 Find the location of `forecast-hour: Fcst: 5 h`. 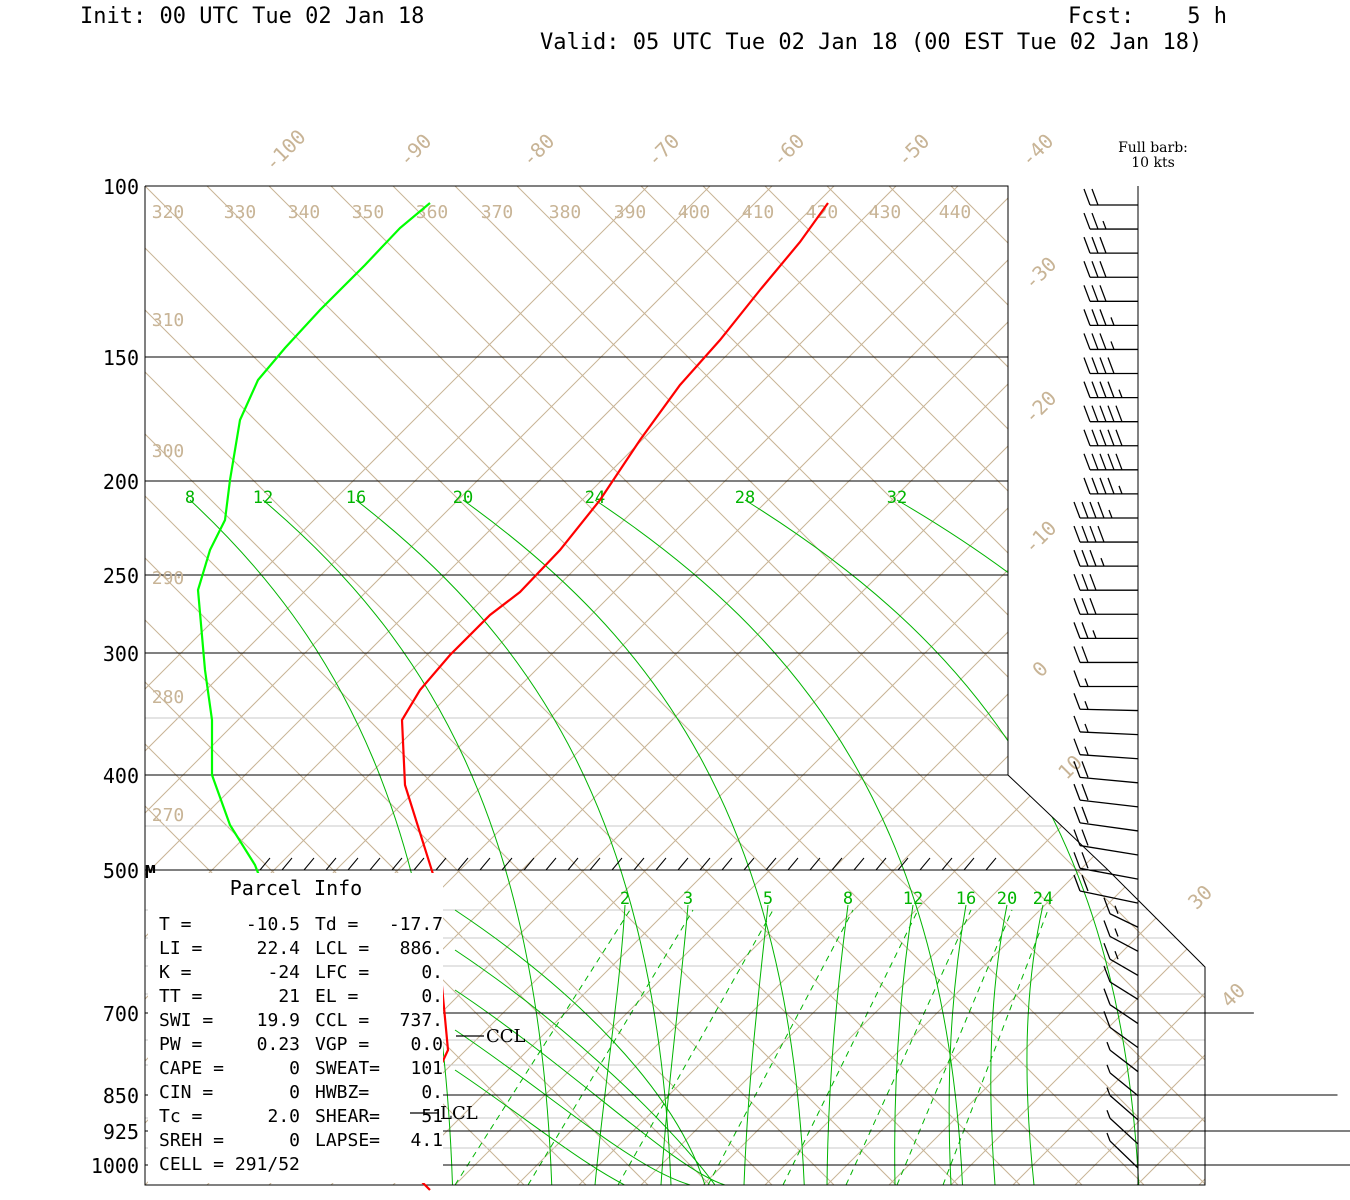

forecast-hour: Fcst: 5 h is located at coordinates (1147, 16).